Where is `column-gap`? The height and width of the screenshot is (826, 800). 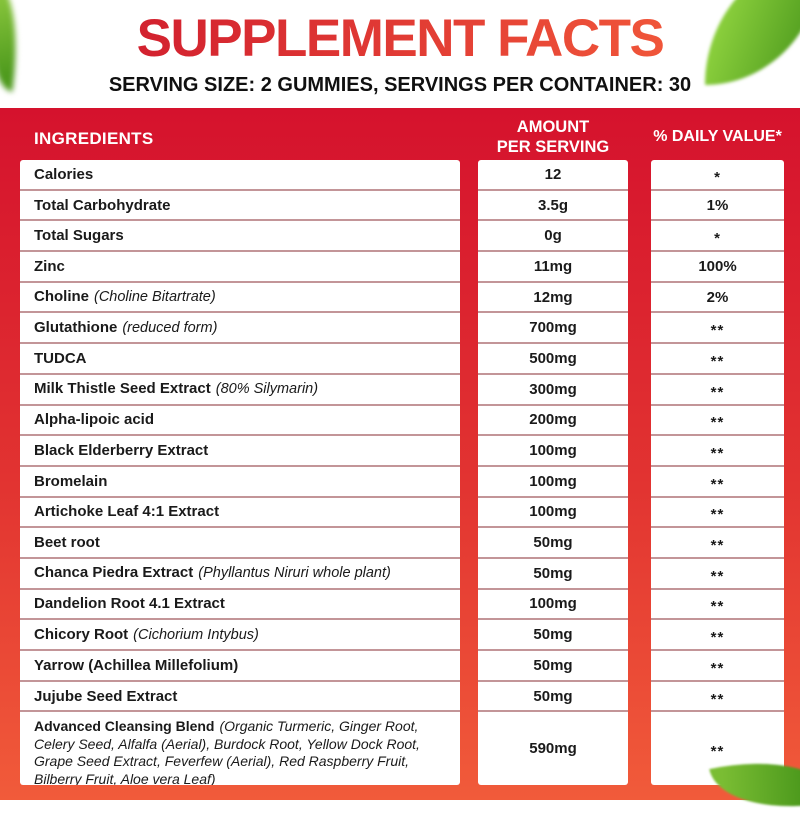
column-gap is located at coordinates (469, 472).